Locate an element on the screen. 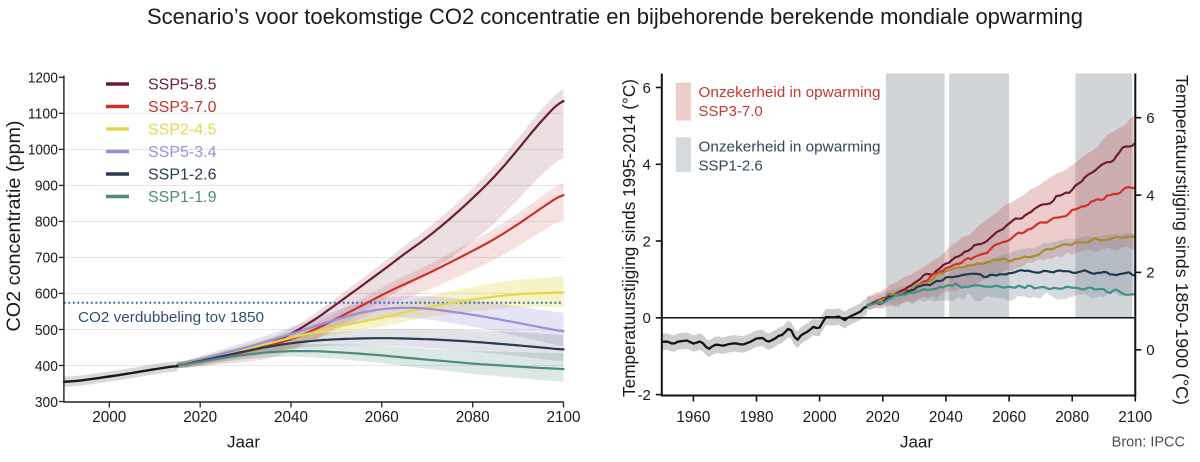 This screenshot has height=462, width=1200. svg-text: SSP5-3.4 is located at coordinates (182, 152).